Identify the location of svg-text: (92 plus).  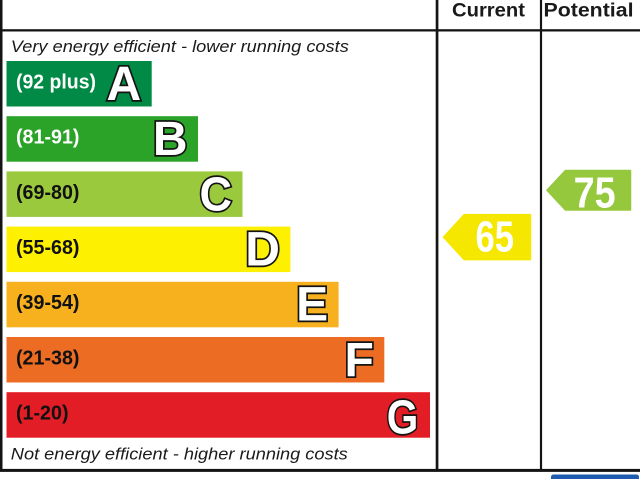
(56, 82).